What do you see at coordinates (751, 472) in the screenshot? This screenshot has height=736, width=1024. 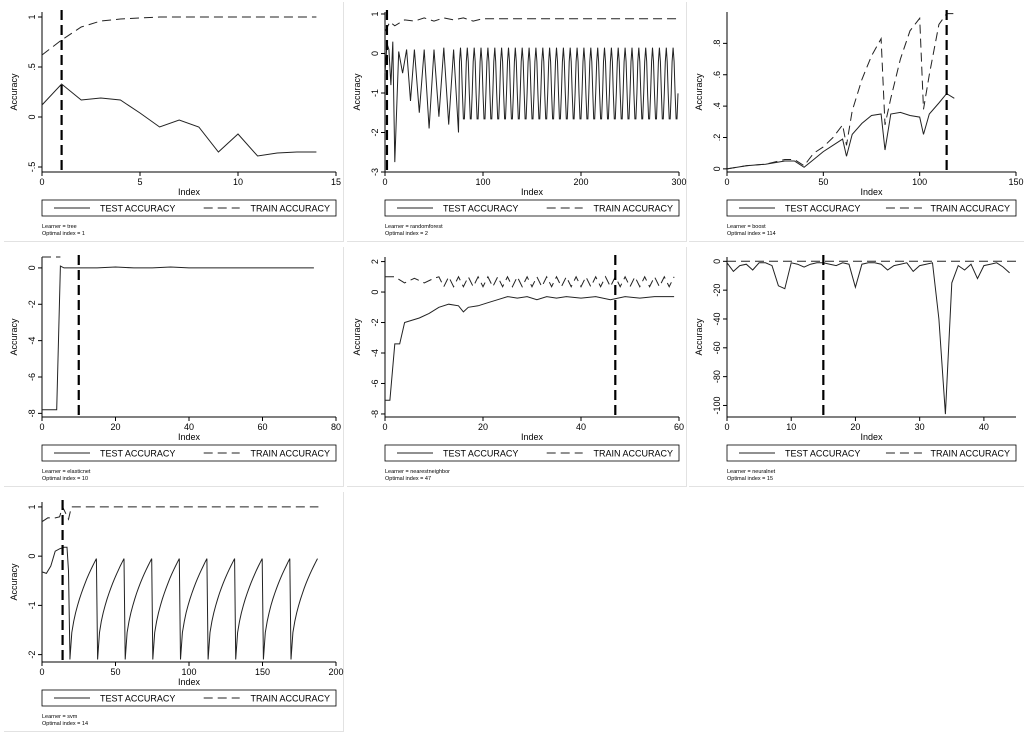 I see `learner-note: Learner = neuralnet` at bounding box center [751, 472].